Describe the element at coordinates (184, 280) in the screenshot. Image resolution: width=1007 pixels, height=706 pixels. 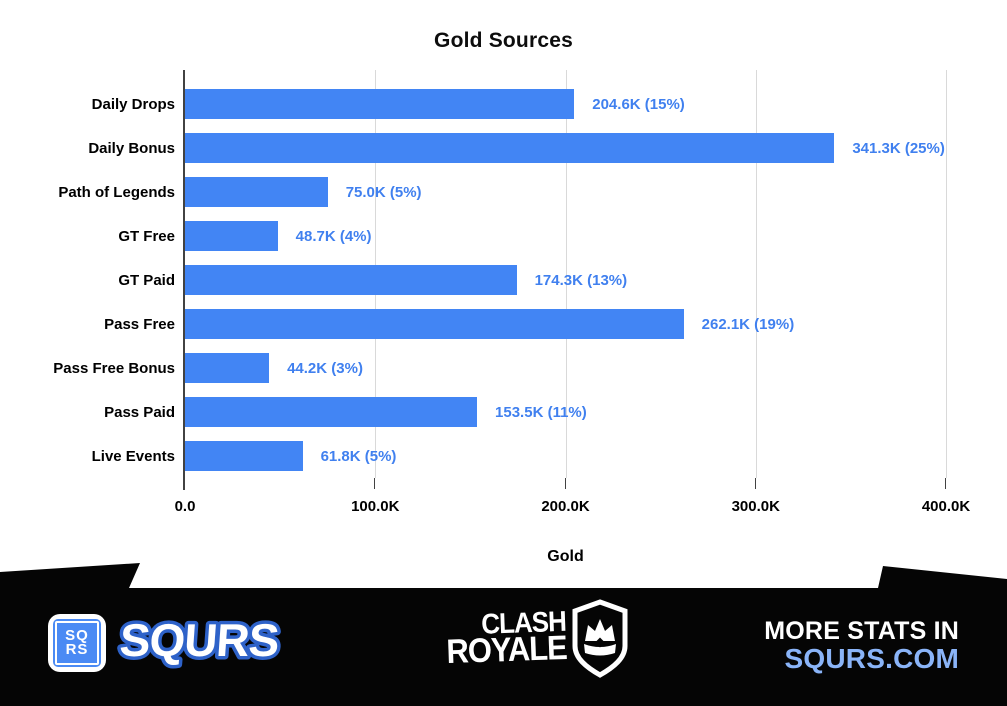
I see `y-axis-line` at that location.